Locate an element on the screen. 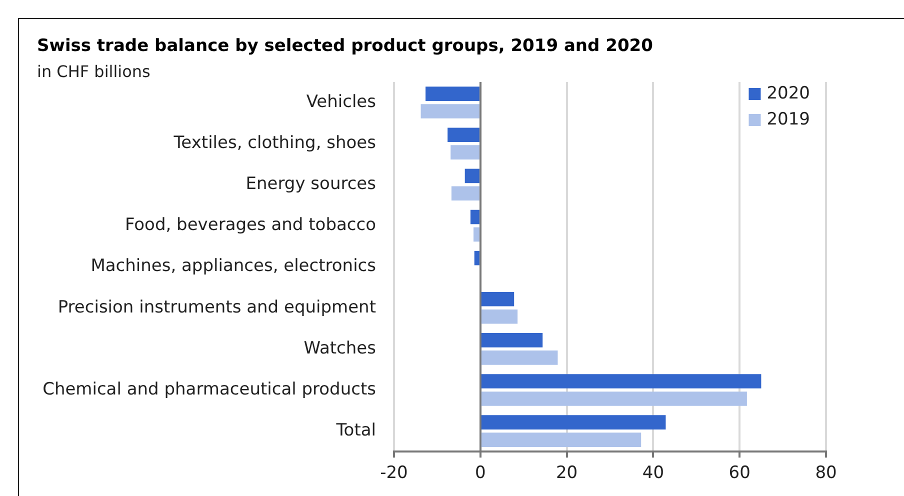 The height and width of the screenshot is (496, 904). y-tick-label: Chemical and pharmaceutical products is located at coordinates (209, 389).